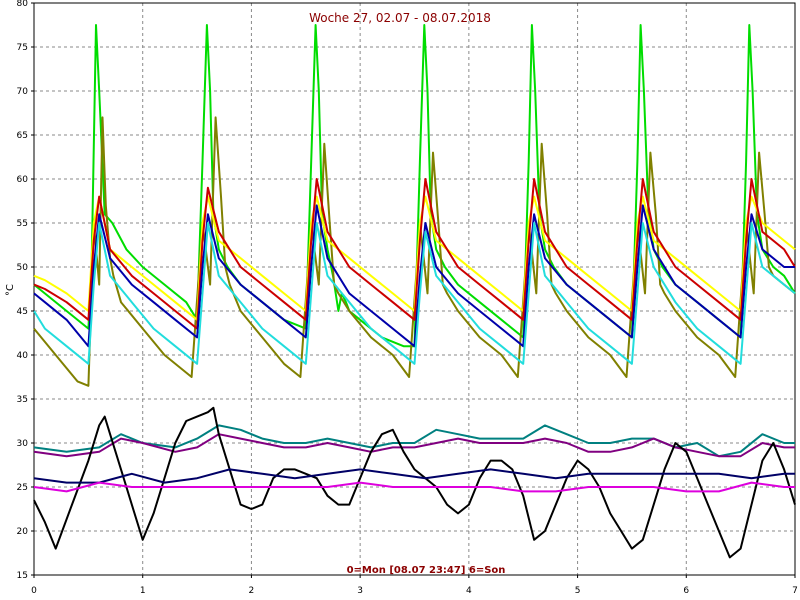  Describe the element at coordinates (22, 576) in the screenshot. I see `y-tick-label-0: 15` at that location.